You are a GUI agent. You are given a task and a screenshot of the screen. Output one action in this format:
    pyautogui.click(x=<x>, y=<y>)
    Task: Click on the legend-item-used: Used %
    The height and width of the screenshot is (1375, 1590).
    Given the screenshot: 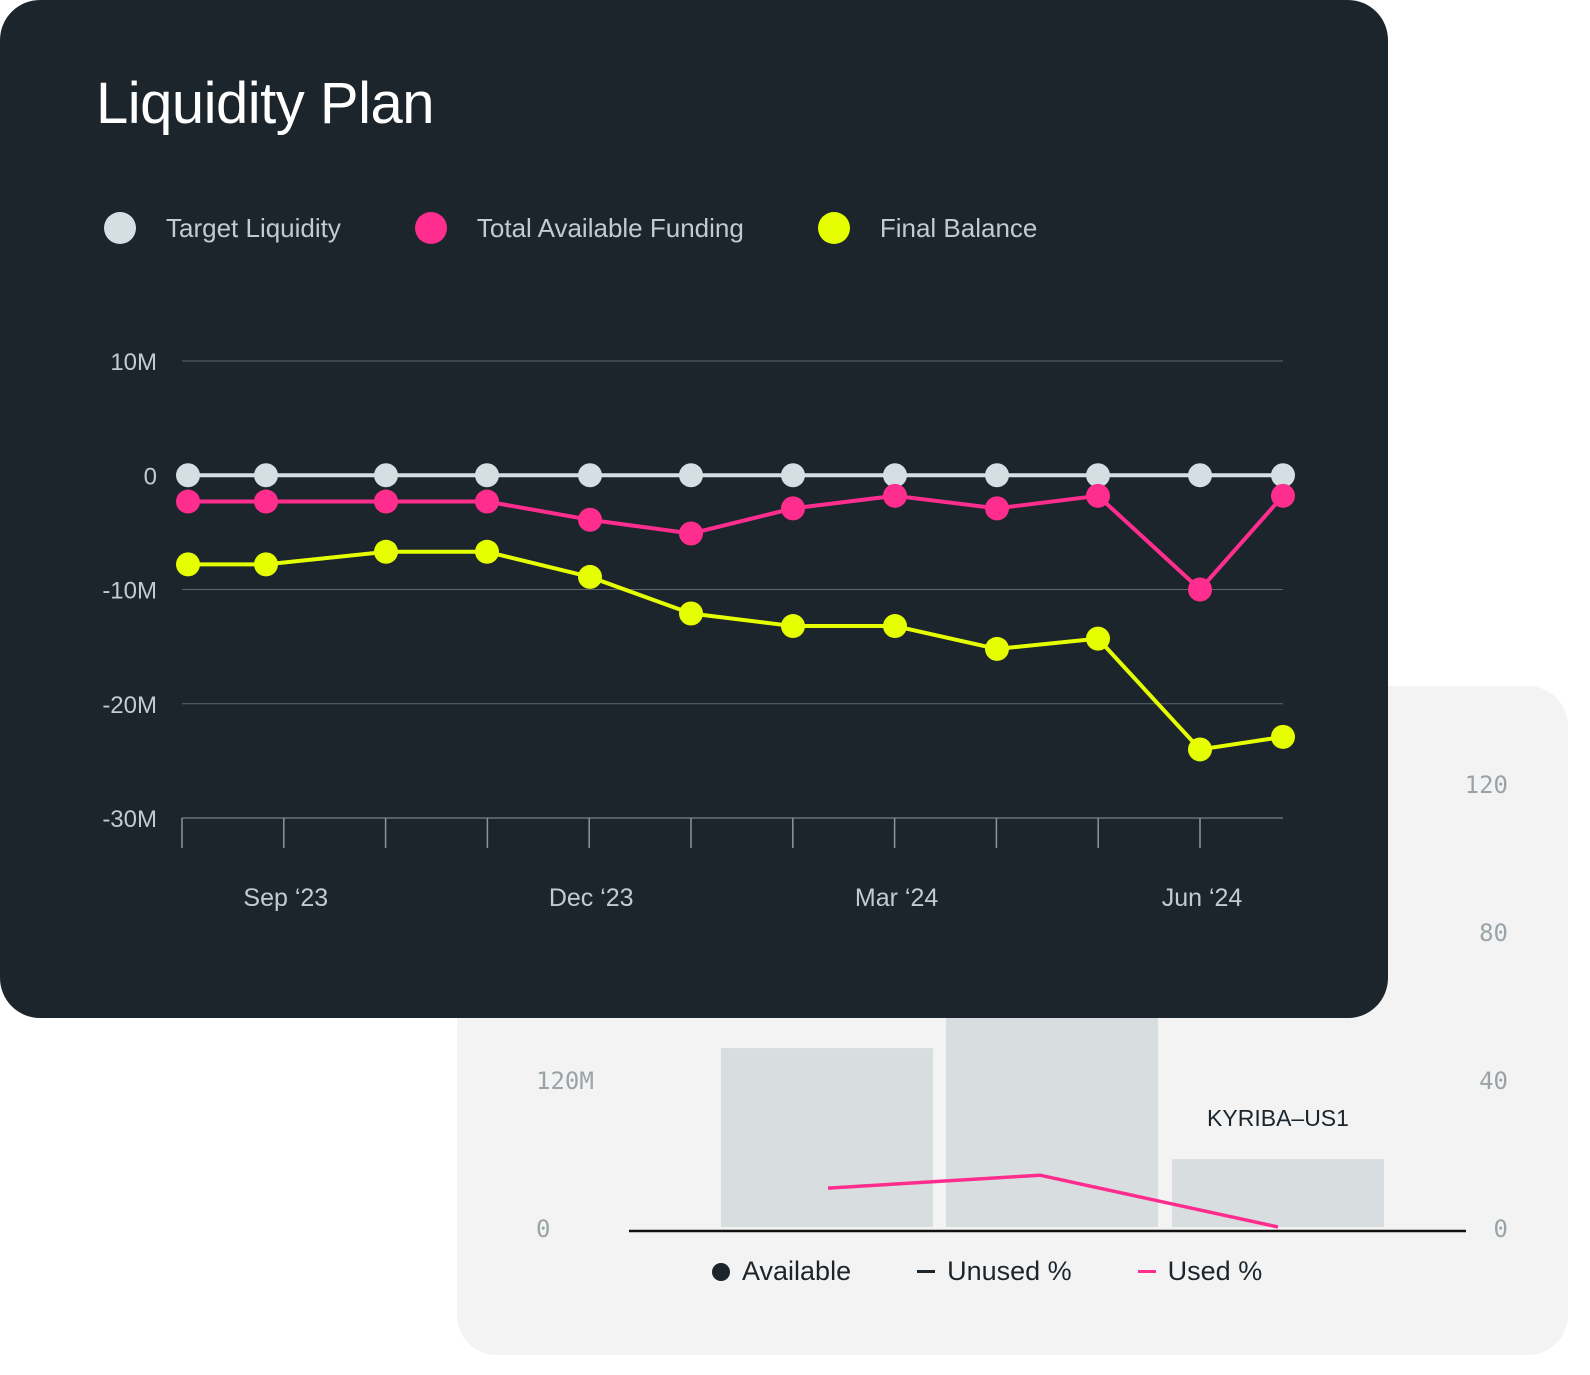 What is the action you would take?
    pyautogui.click(x=1200, y=1271)
    